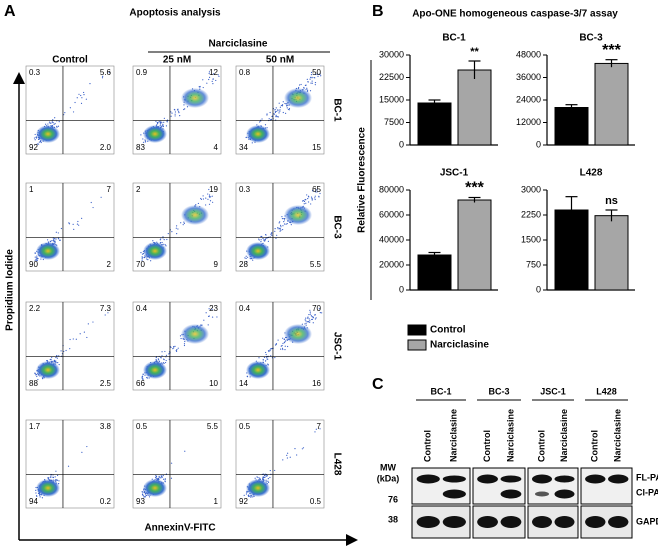 The height and width of the screenshot is (551, 658). What do you see at coordinates (538, 144) in the screenshot?
I see `y-tick-label: 0` at bounding box center [538, 144].